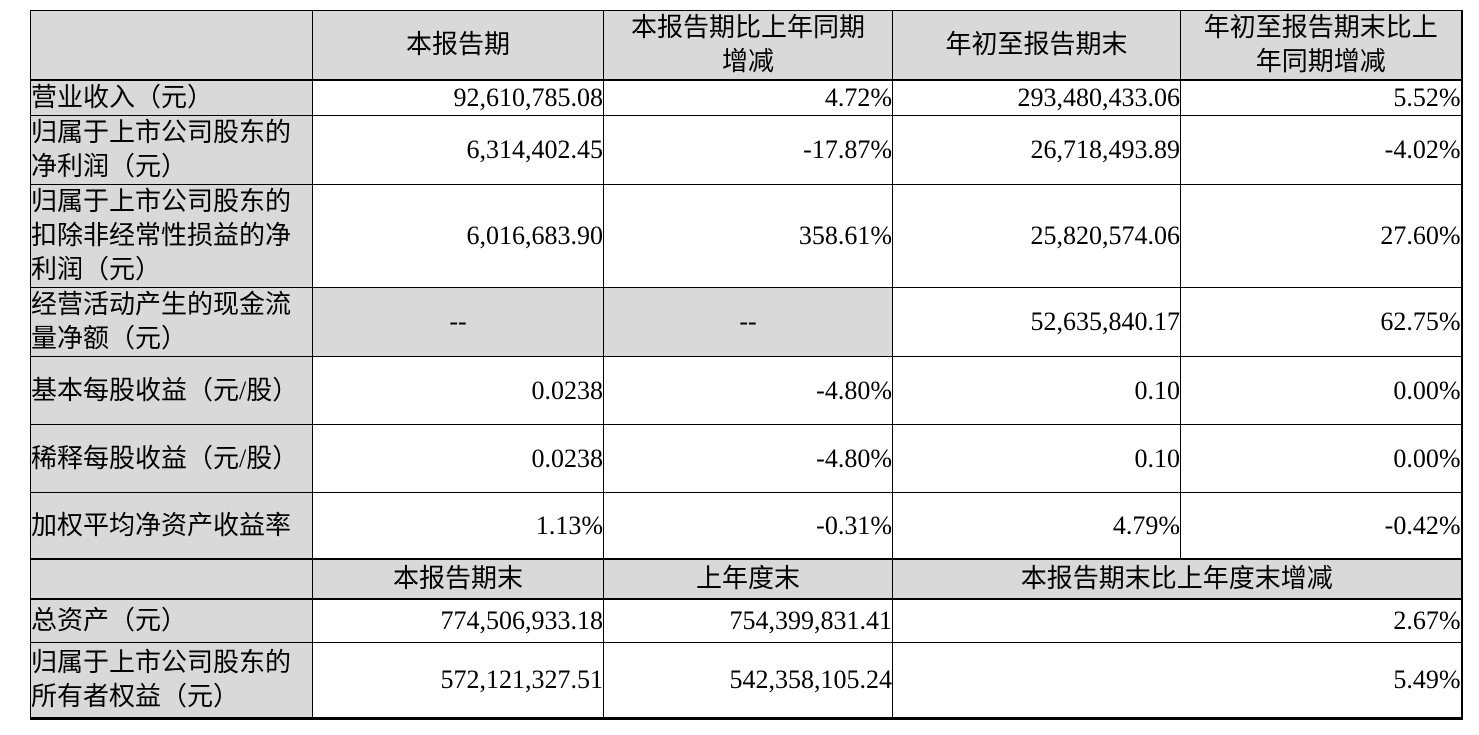 The image size is (1479, 735). What do you see at coordinates (1036, 236) in the screenshot?
I see `value-ytd: 25,820,574.06` at bounding box center [1036, 236].